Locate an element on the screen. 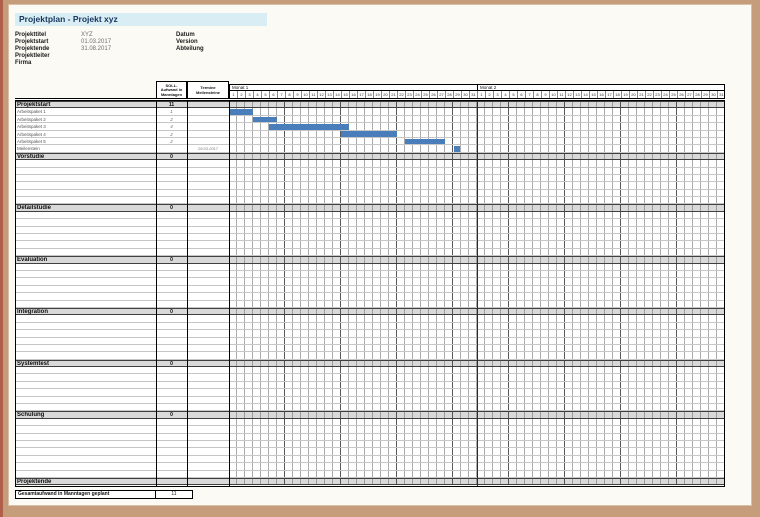  section-row: Vorstudie 0 is located at coordinates (370, 156).